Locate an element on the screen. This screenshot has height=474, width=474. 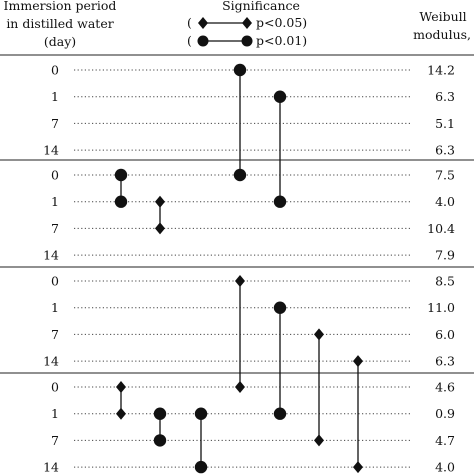
significance-title: Significance is located at coordinates (261, 6).